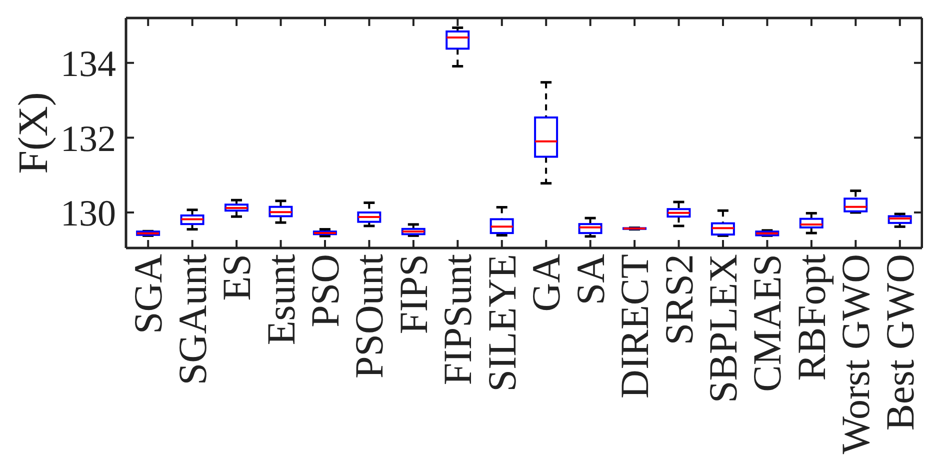  I want to click on x-tick-label: Esunt, so click(281, 300).